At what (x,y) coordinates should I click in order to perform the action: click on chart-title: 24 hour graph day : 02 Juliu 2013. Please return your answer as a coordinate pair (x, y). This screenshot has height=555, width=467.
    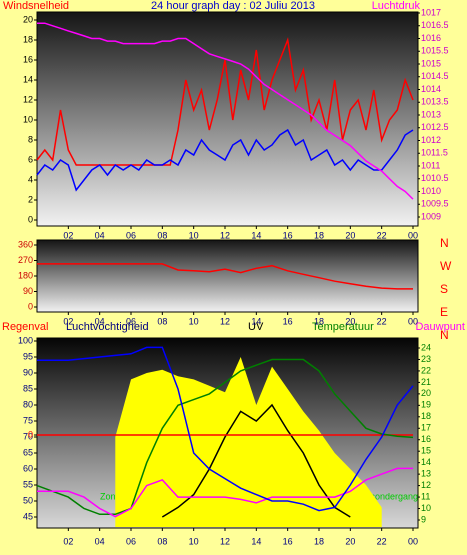
    Looking at the image, I should click on (233, 6).